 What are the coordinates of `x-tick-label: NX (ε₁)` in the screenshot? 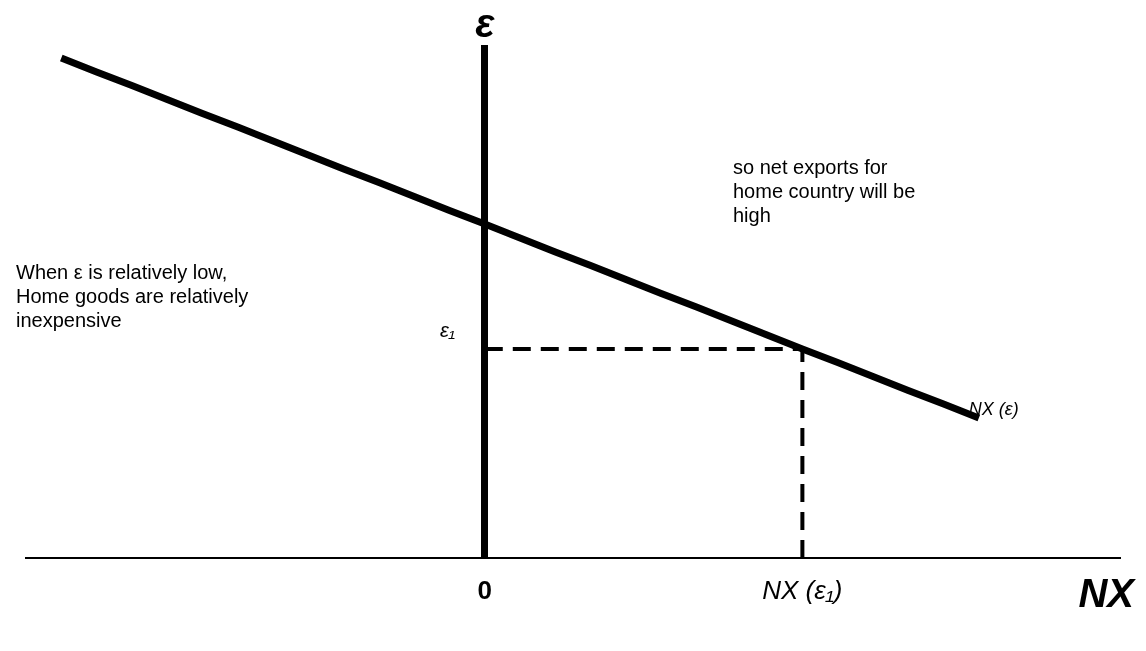 It's located at (802, 589).